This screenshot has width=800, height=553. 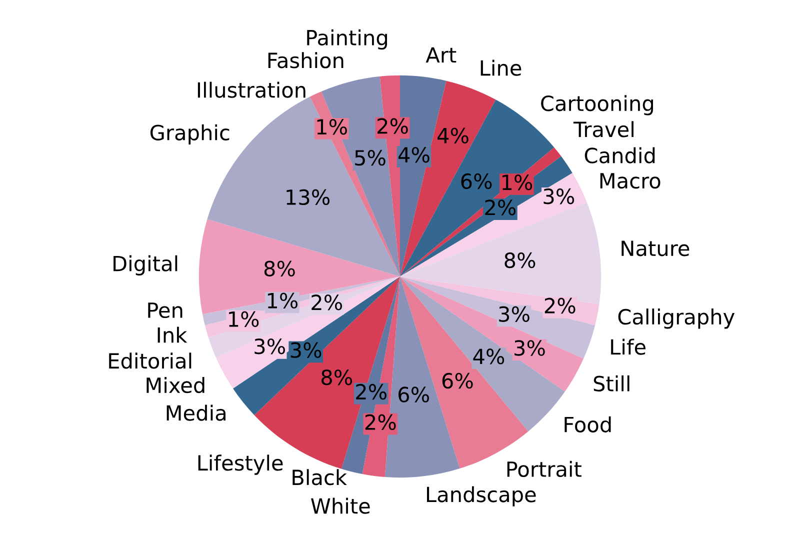 What do you see at coordinates (252, 90) in the screenshot?
I see `slice-label: Illustration` at bounding box center [252, 90].